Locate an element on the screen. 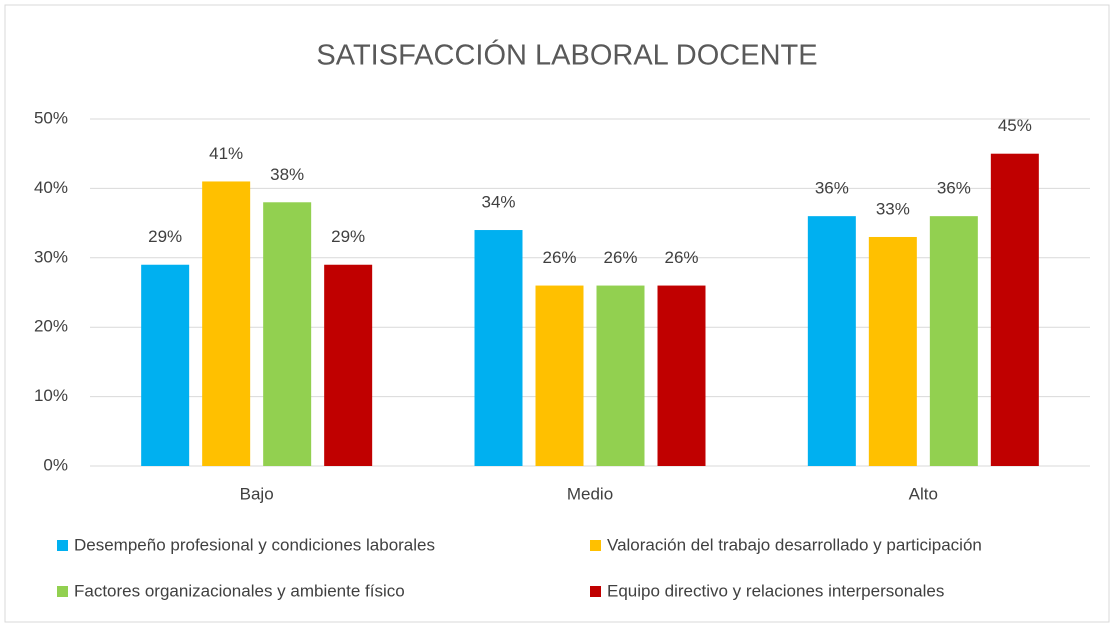  x-tick-label: Bajo is located at coordinates (257, 493).